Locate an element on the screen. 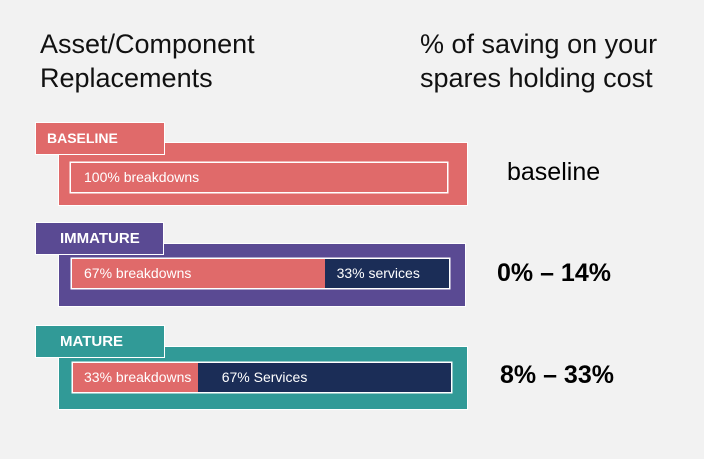  mature-bar: 33% breakdowns 67% Services is located at coordinates (262, 377).